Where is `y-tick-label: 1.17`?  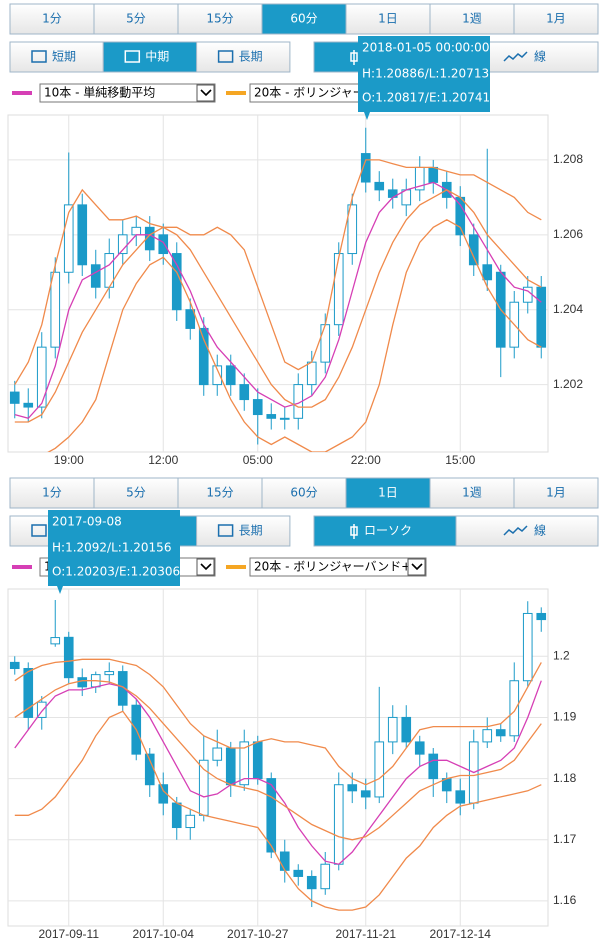 y-tick-label: 1.17 is located at coordinates (565, 839).